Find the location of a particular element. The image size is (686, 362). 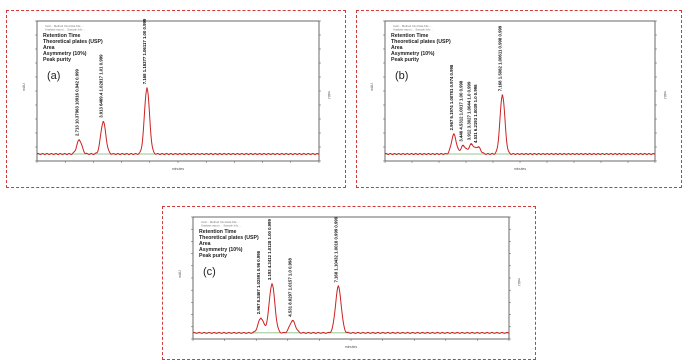

peak-label: 3.446 4.5312 1.0017 1.00 0.998 is located at coordinates (460, 111).